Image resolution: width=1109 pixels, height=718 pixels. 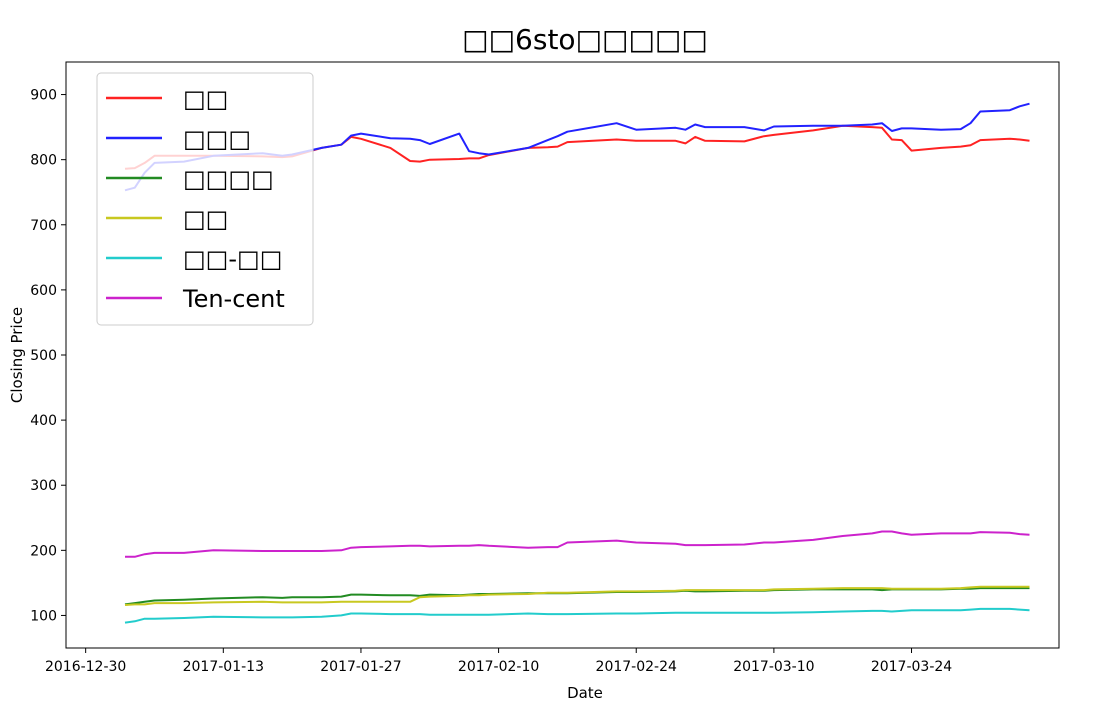 I want to click on x-tick-label-3: 2017-02-10, so click(x=498, y=667).